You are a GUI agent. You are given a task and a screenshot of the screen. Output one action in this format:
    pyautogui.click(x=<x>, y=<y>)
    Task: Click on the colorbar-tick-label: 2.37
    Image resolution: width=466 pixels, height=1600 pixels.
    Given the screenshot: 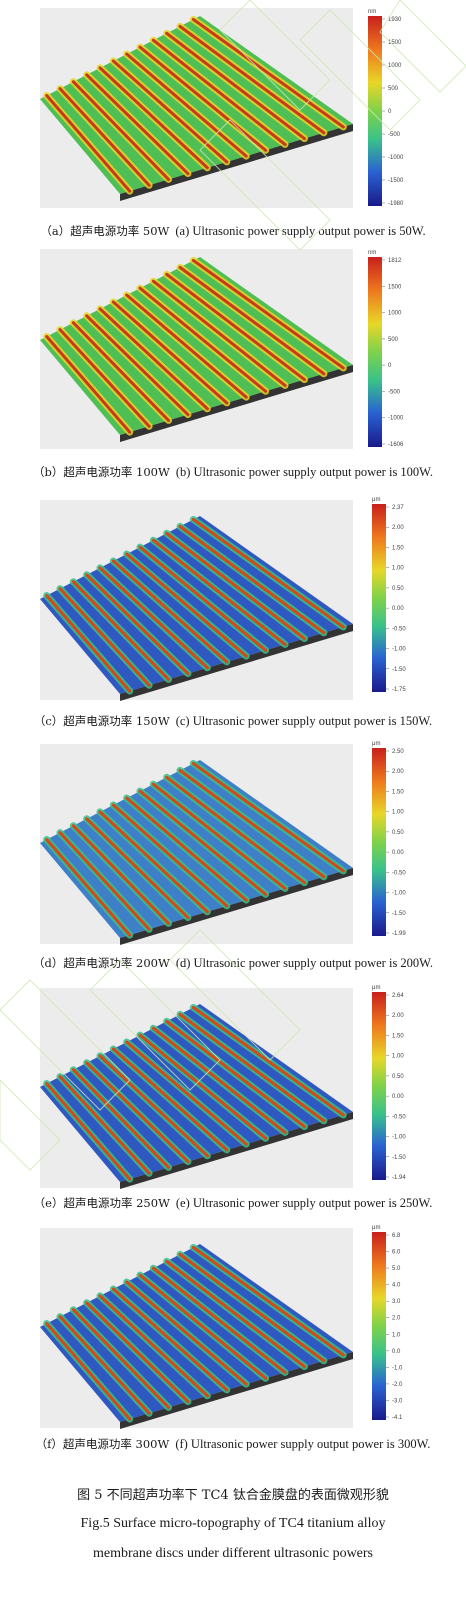 What is the action you would take?
    pyautogui.click(x=398, y=508)
    